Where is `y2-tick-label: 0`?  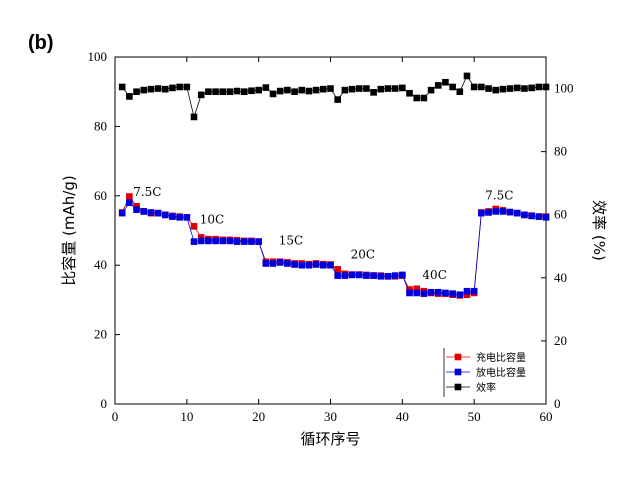 y2-tick-label: 0 is located at coordinates (557, 403).